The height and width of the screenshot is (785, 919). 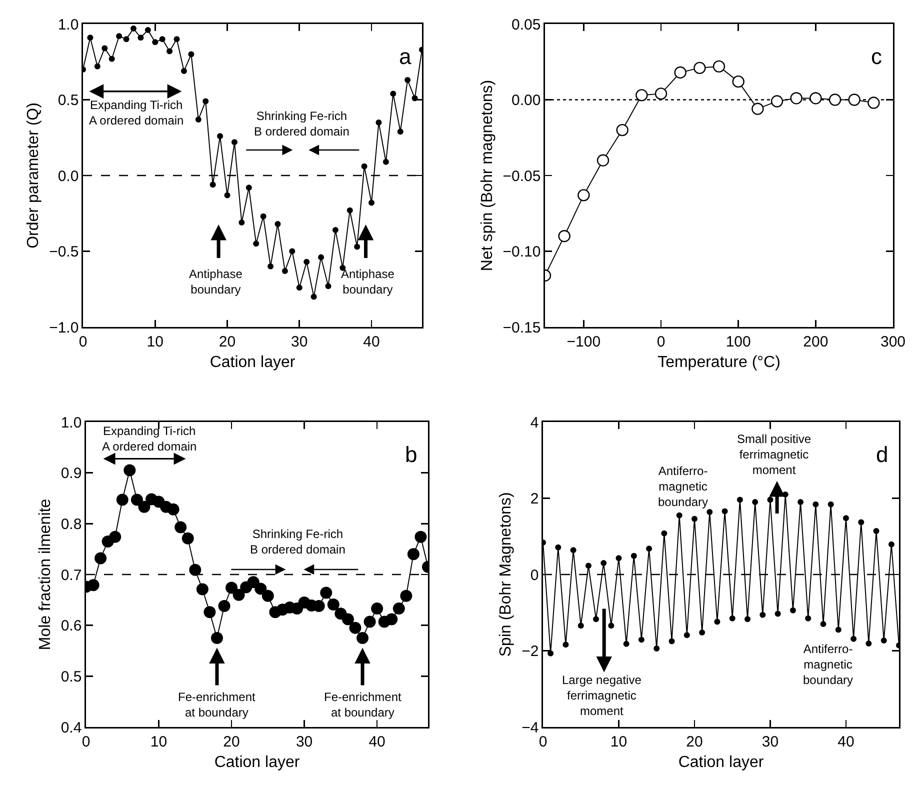 I want to click on annotation: Small positive ferrimagnetic moment, so click(x=774, y=455).